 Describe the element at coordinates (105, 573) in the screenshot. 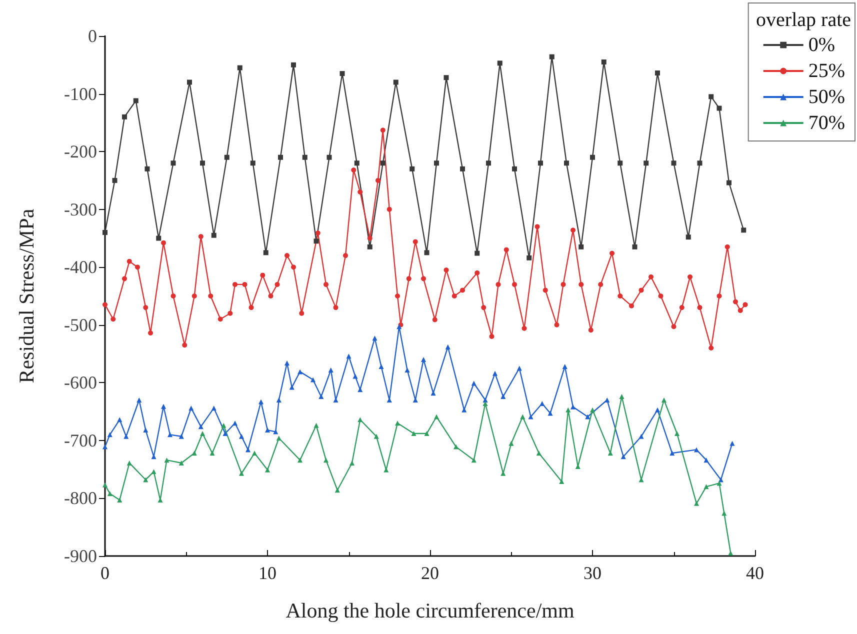

I see `x-tick-label: 0` at that location.